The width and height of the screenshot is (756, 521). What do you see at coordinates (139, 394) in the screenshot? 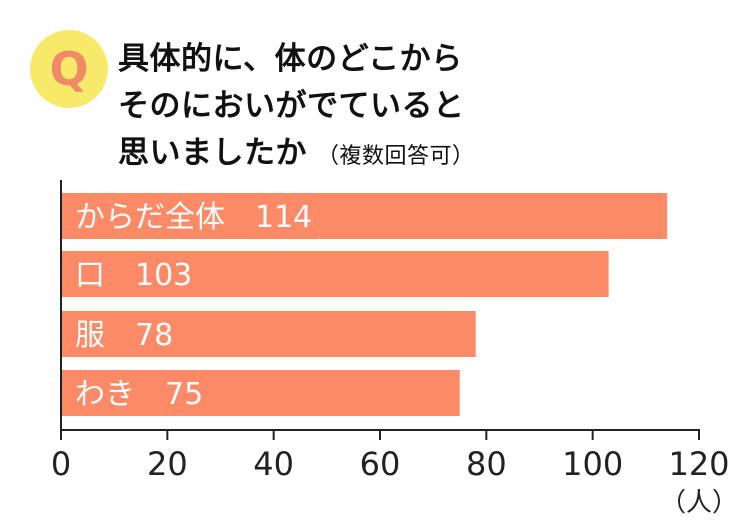
I see `bar-label-3: わき 75` at bounding box center [139, 394].